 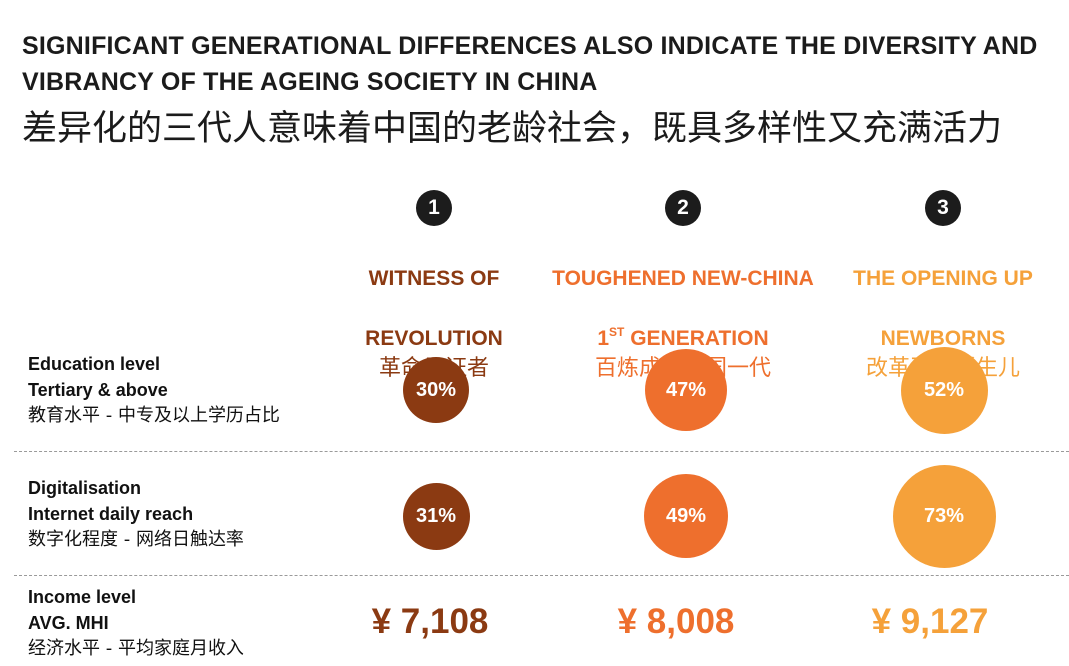 What do you see at coordinates (94, 364) in the screenshot?
I see `row-label-en: Education level` at bounding box center [94, 364].